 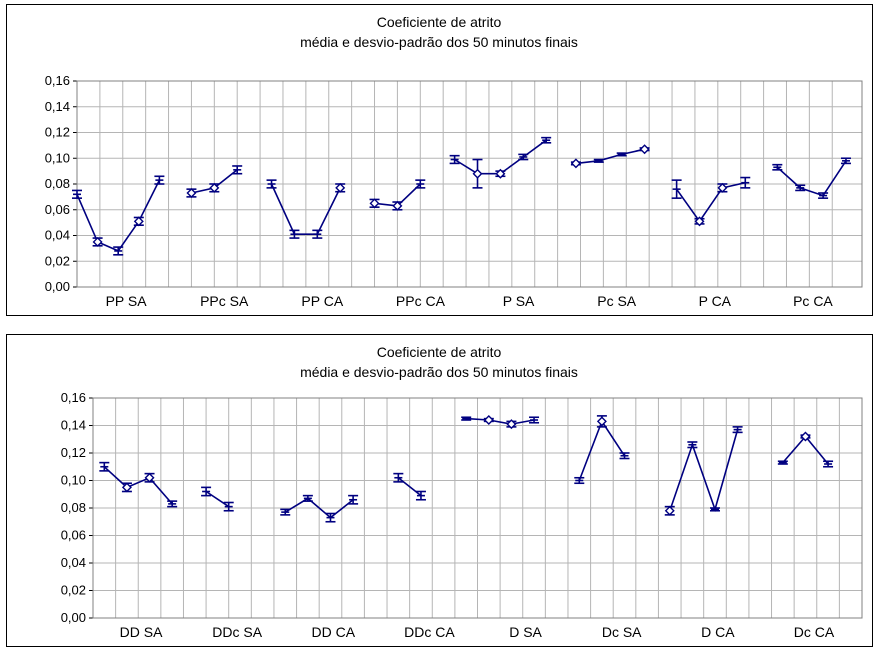 I want to click on x-tick-label: Pc CA, so click(x=813, y=301).